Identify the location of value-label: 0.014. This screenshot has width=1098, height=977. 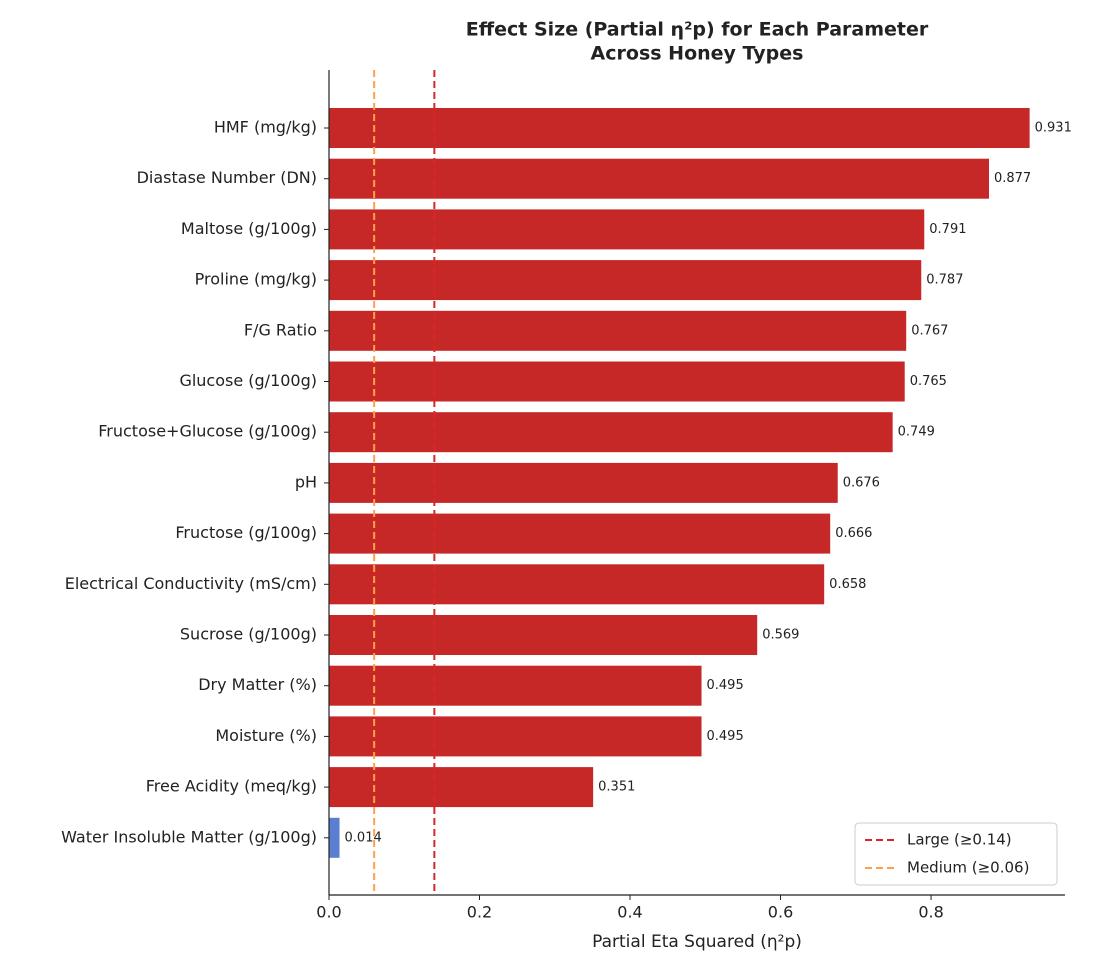
(363, 837).